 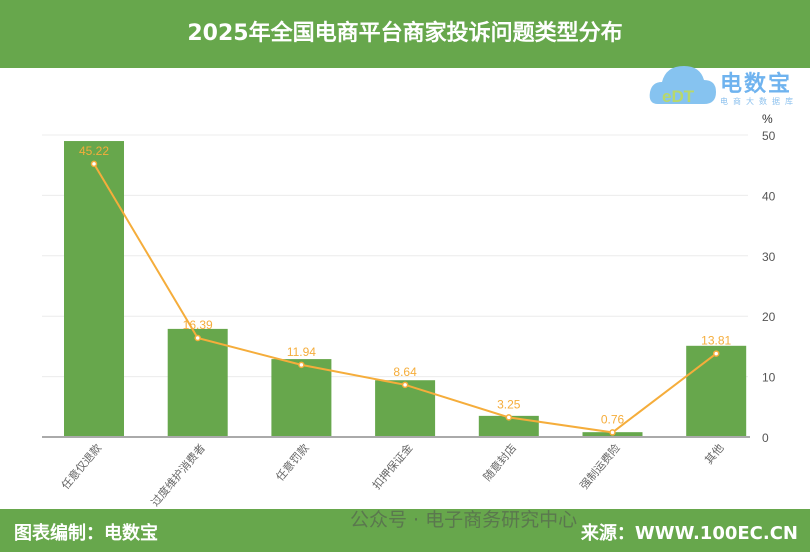 I want to click on cloud-logo-icon: eDT, so click(x=682, y=86).